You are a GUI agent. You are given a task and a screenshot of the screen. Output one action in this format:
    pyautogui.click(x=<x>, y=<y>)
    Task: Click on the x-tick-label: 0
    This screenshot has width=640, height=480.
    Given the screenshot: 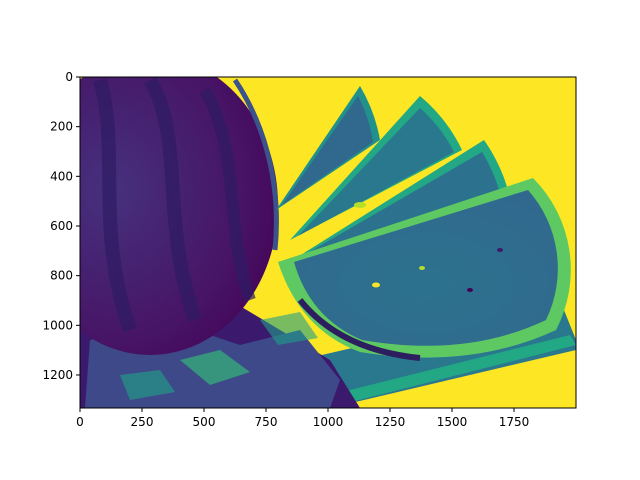 What is the action you would take?
    pyautogui.click(x=80, y=422)
    